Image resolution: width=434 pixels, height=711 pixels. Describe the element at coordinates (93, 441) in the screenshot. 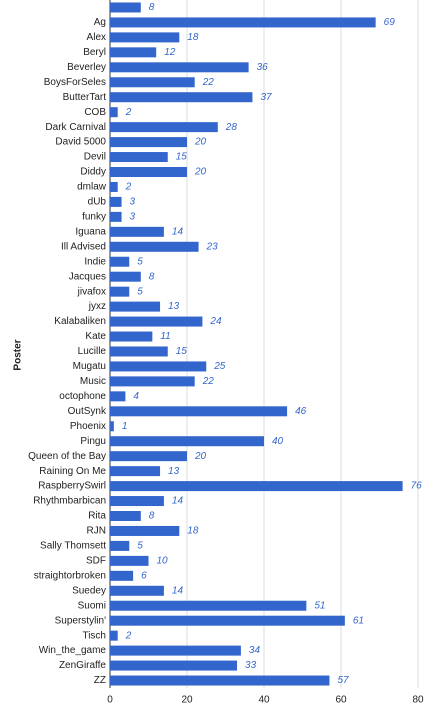

I see `y-tick-label: Pingu` at that location.